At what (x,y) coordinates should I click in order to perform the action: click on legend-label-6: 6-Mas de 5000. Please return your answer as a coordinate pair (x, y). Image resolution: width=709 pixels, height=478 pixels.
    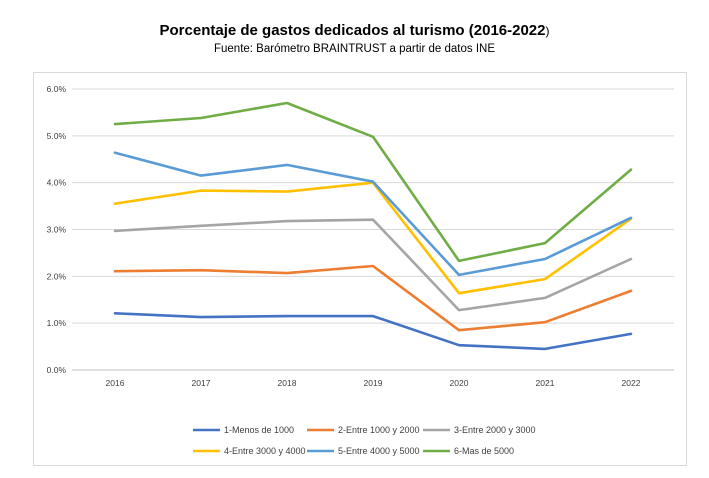
    Looking at the image, I should click on (484, 451).